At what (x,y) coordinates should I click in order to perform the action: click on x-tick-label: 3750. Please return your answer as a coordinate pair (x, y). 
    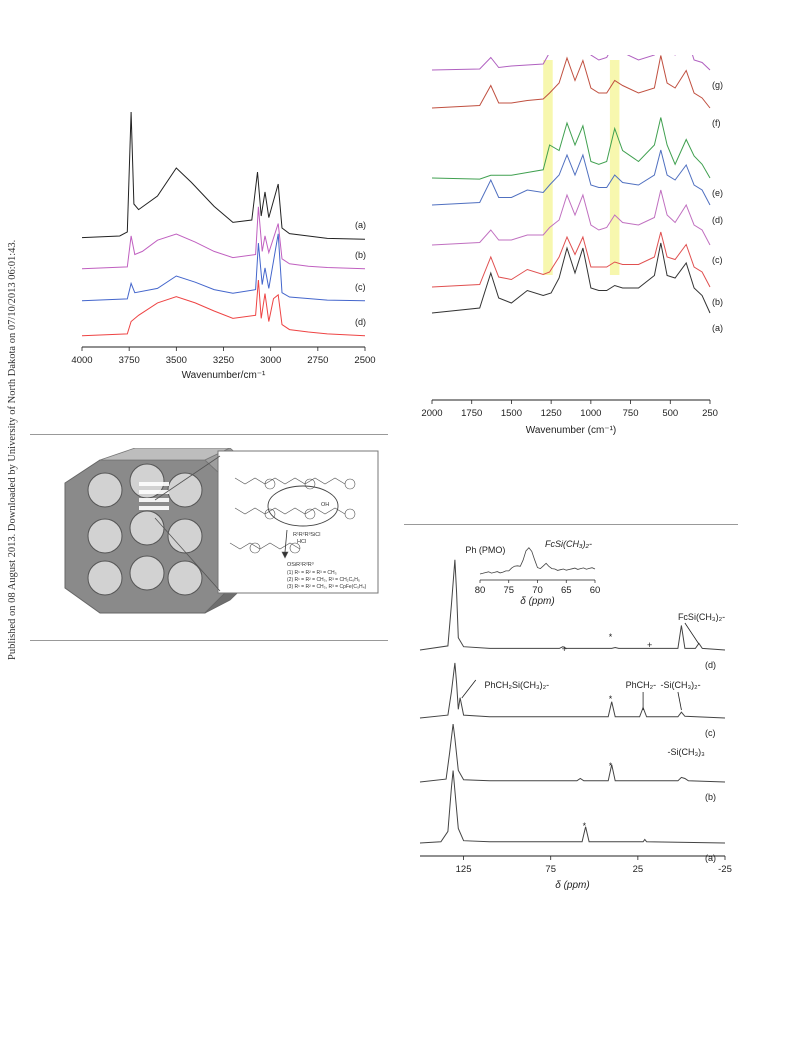
    Looking at the image, I should click on (129, 360).